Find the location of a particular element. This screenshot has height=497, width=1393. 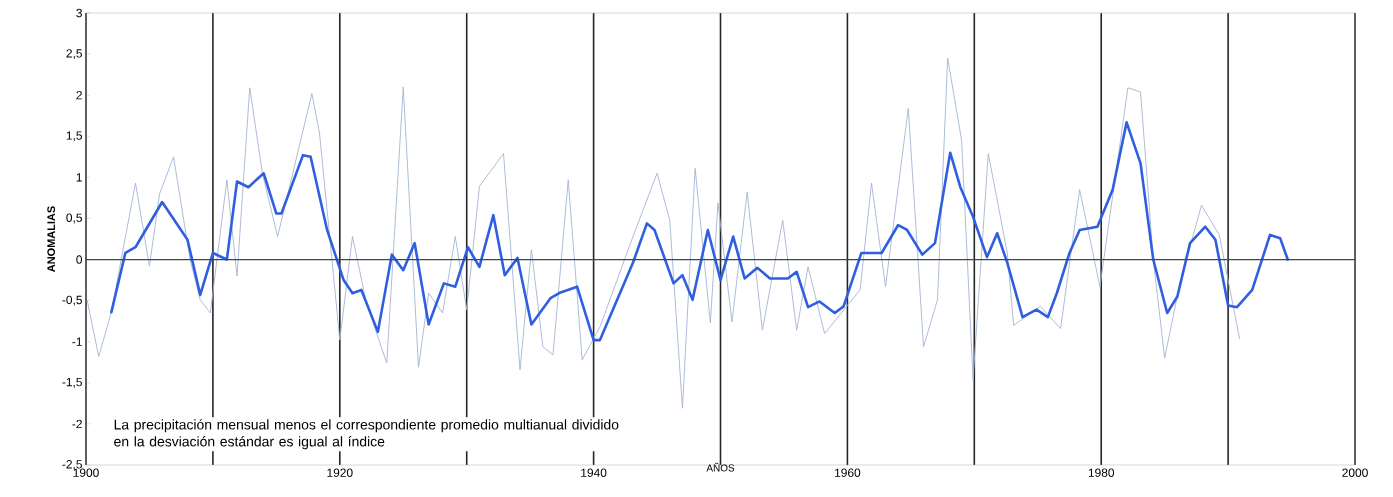

x-tick-label: 1920 is located at coordinates (340, 472).